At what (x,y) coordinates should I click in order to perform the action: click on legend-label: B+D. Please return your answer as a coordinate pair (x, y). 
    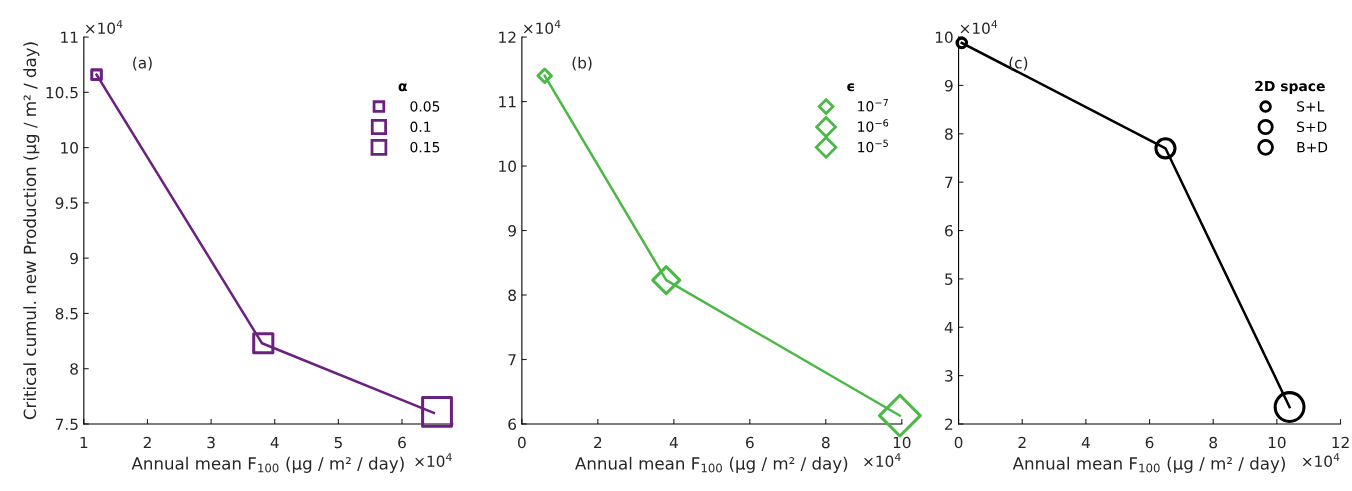
    Looking at the image, I should click on (1312, 147).